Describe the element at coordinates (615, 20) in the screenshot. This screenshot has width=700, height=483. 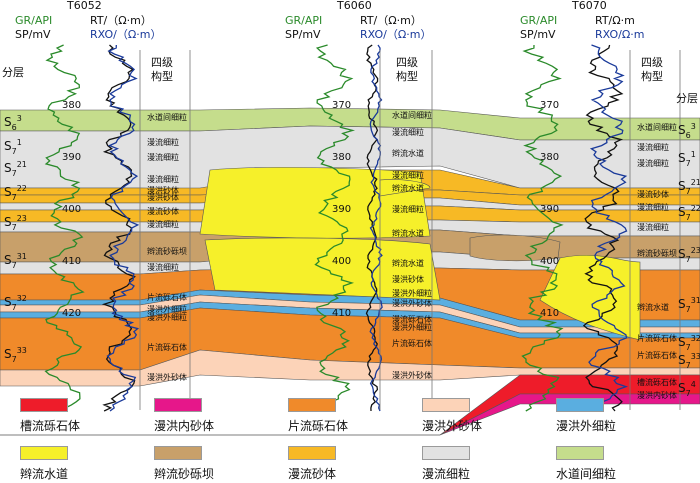
I see `rt-label: RT/Ω·m` at that location.